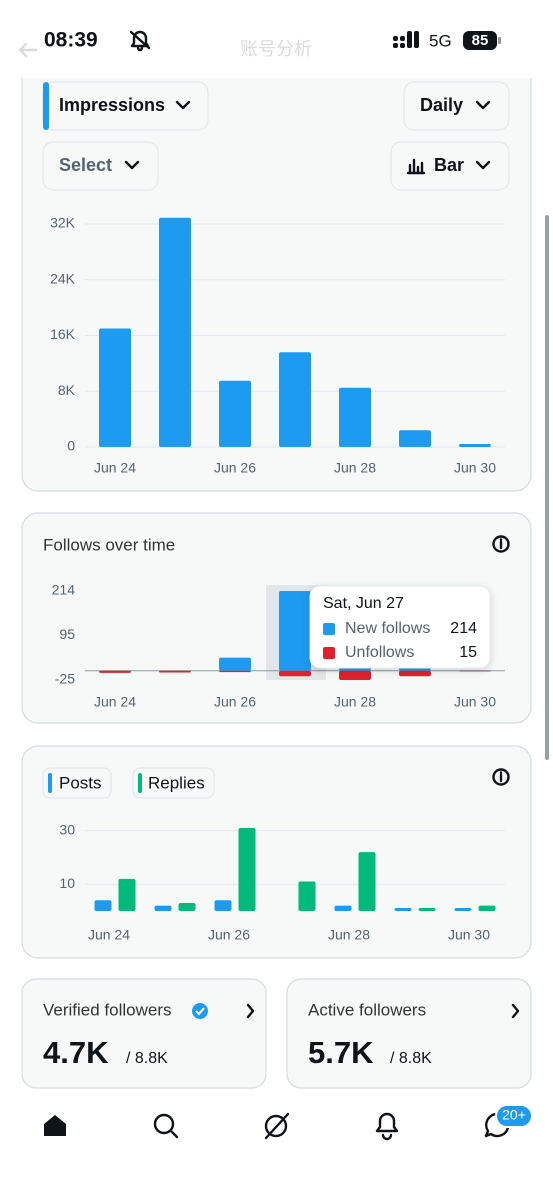 This screenshot has height=1200, width=553. I want to click on y-tick-label: 16K, so click(63, 334).